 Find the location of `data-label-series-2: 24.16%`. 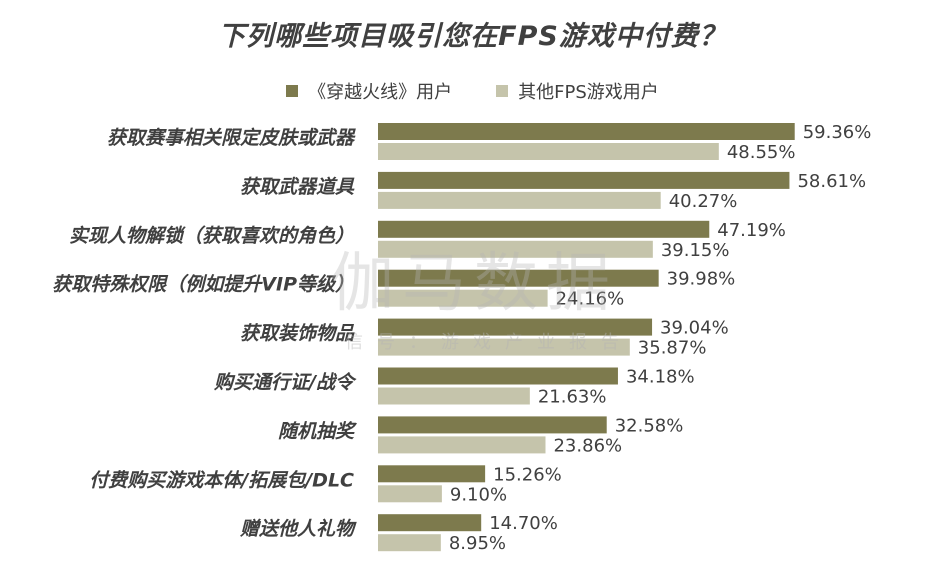

data-label-series-2: 24.16% is located at coordinates (590, 299).